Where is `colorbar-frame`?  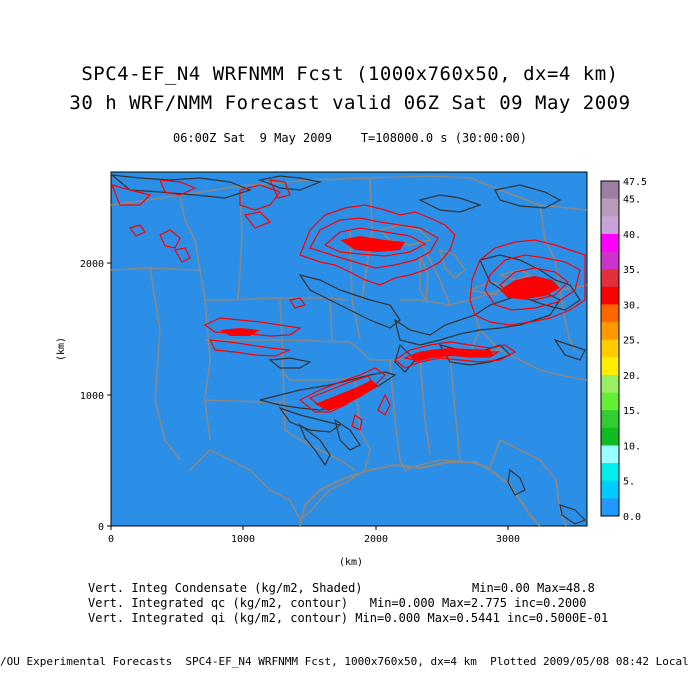 colorbar-frame is located at coordinates (610, 348).